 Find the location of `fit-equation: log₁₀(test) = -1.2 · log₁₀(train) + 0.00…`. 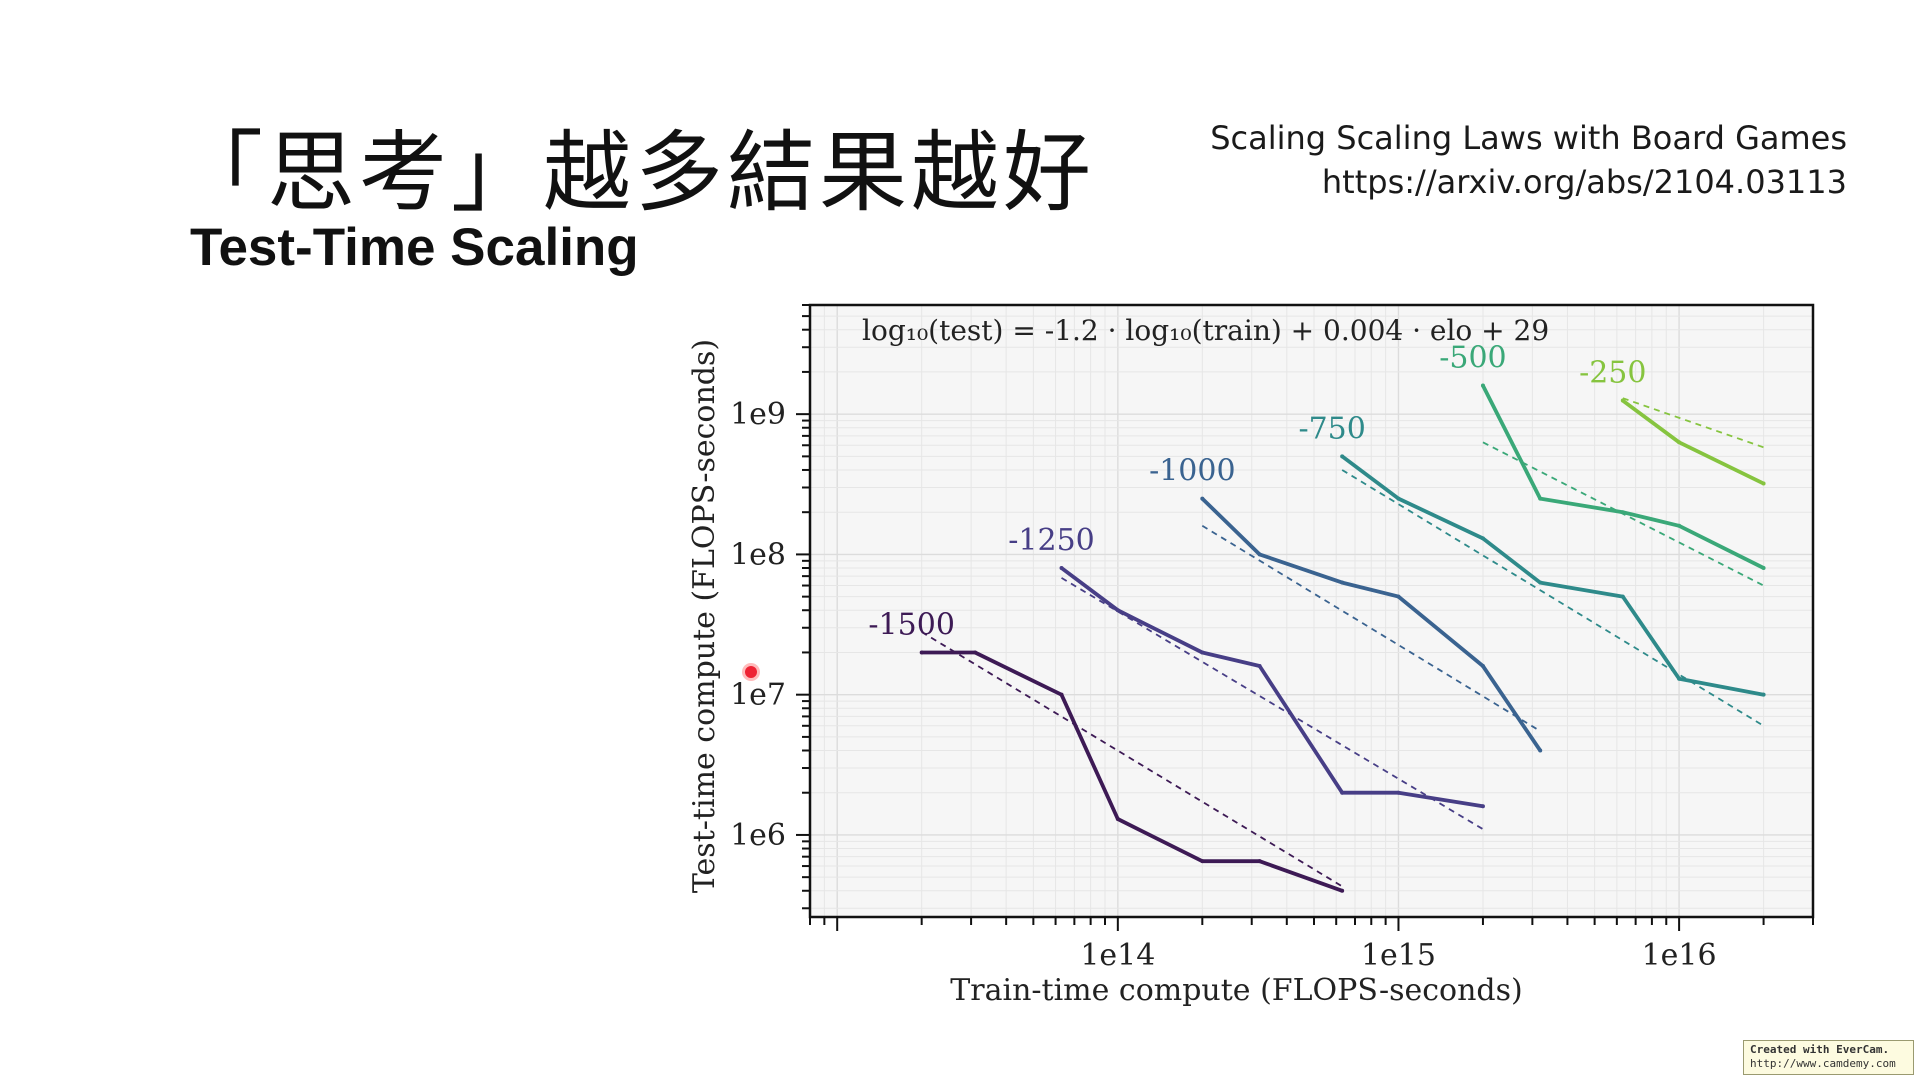

fit-equation: log₁₀(test) = -1.2 · log₁₀(train) + 0.00… is located at coordinates (1205, 330).